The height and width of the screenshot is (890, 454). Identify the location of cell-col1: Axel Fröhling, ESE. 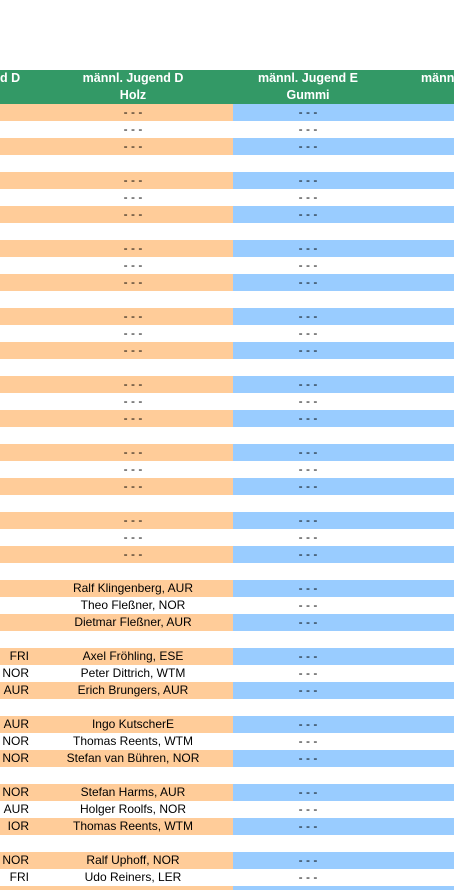
(133, 656).